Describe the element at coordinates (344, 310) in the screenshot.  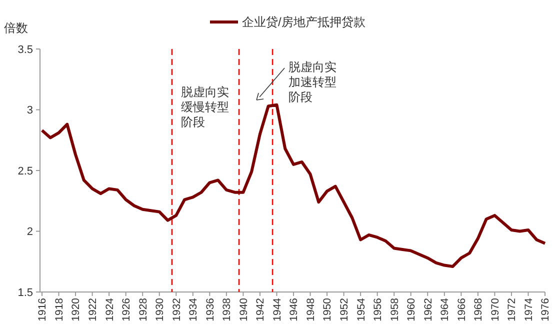
I see `x-tick-label: 1952` at that location.